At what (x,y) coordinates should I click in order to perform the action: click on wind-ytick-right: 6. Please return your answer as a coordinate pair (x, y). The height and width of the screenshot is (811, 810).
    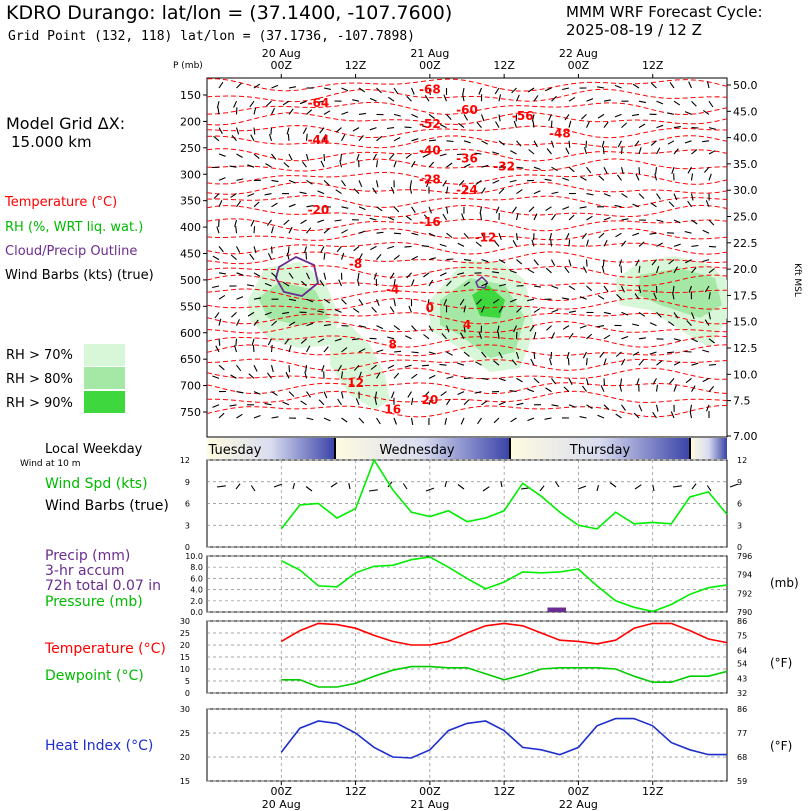
    Looking at the image, I should click on (739, 504).